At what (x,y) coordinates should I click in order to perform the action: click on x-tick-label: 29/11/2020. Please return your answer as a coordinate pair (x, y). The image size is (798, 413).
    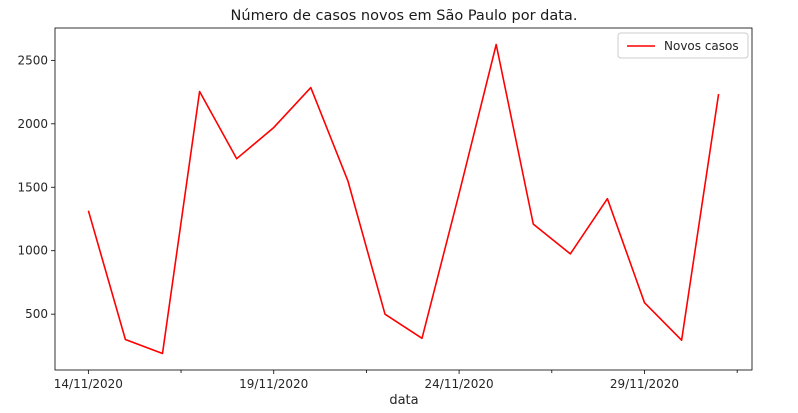
    Looking at the image, I should click on (644, 384).